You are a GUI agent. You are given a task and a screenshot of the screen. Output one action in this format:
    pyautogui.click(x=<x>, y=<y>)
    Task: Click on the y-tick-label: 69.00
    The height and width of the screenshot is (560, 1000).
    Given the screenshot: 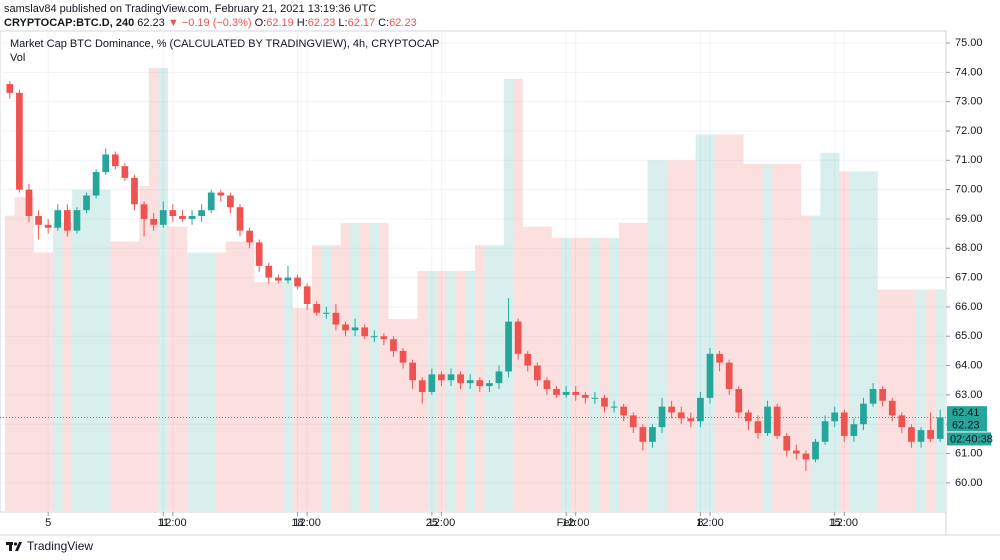 What is the action you would take?
    pyautogui.click(x=969, y=219)
    